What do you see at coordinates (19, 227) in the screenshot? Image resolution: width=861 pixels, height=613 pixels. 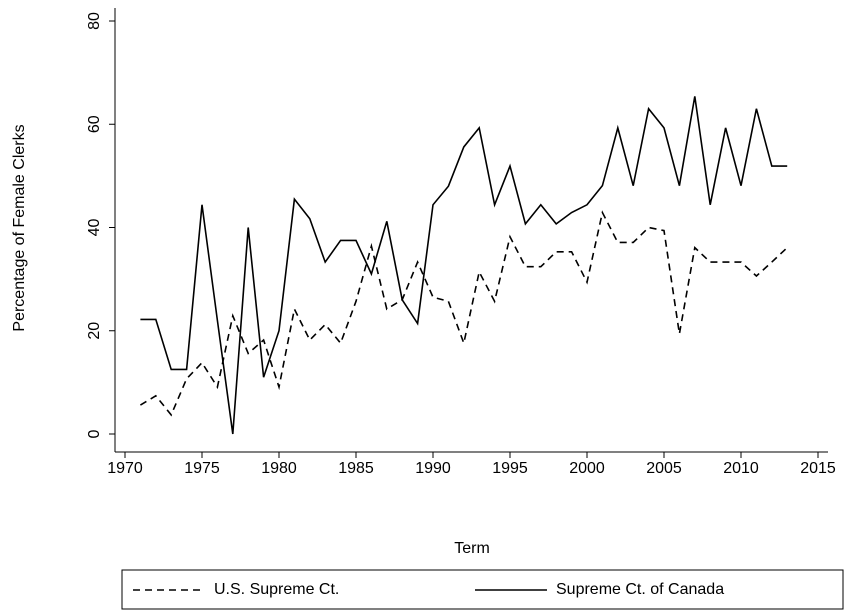 I see `y-axis-label: Percentage of Female Clerks` at bounding box center [19, 227].